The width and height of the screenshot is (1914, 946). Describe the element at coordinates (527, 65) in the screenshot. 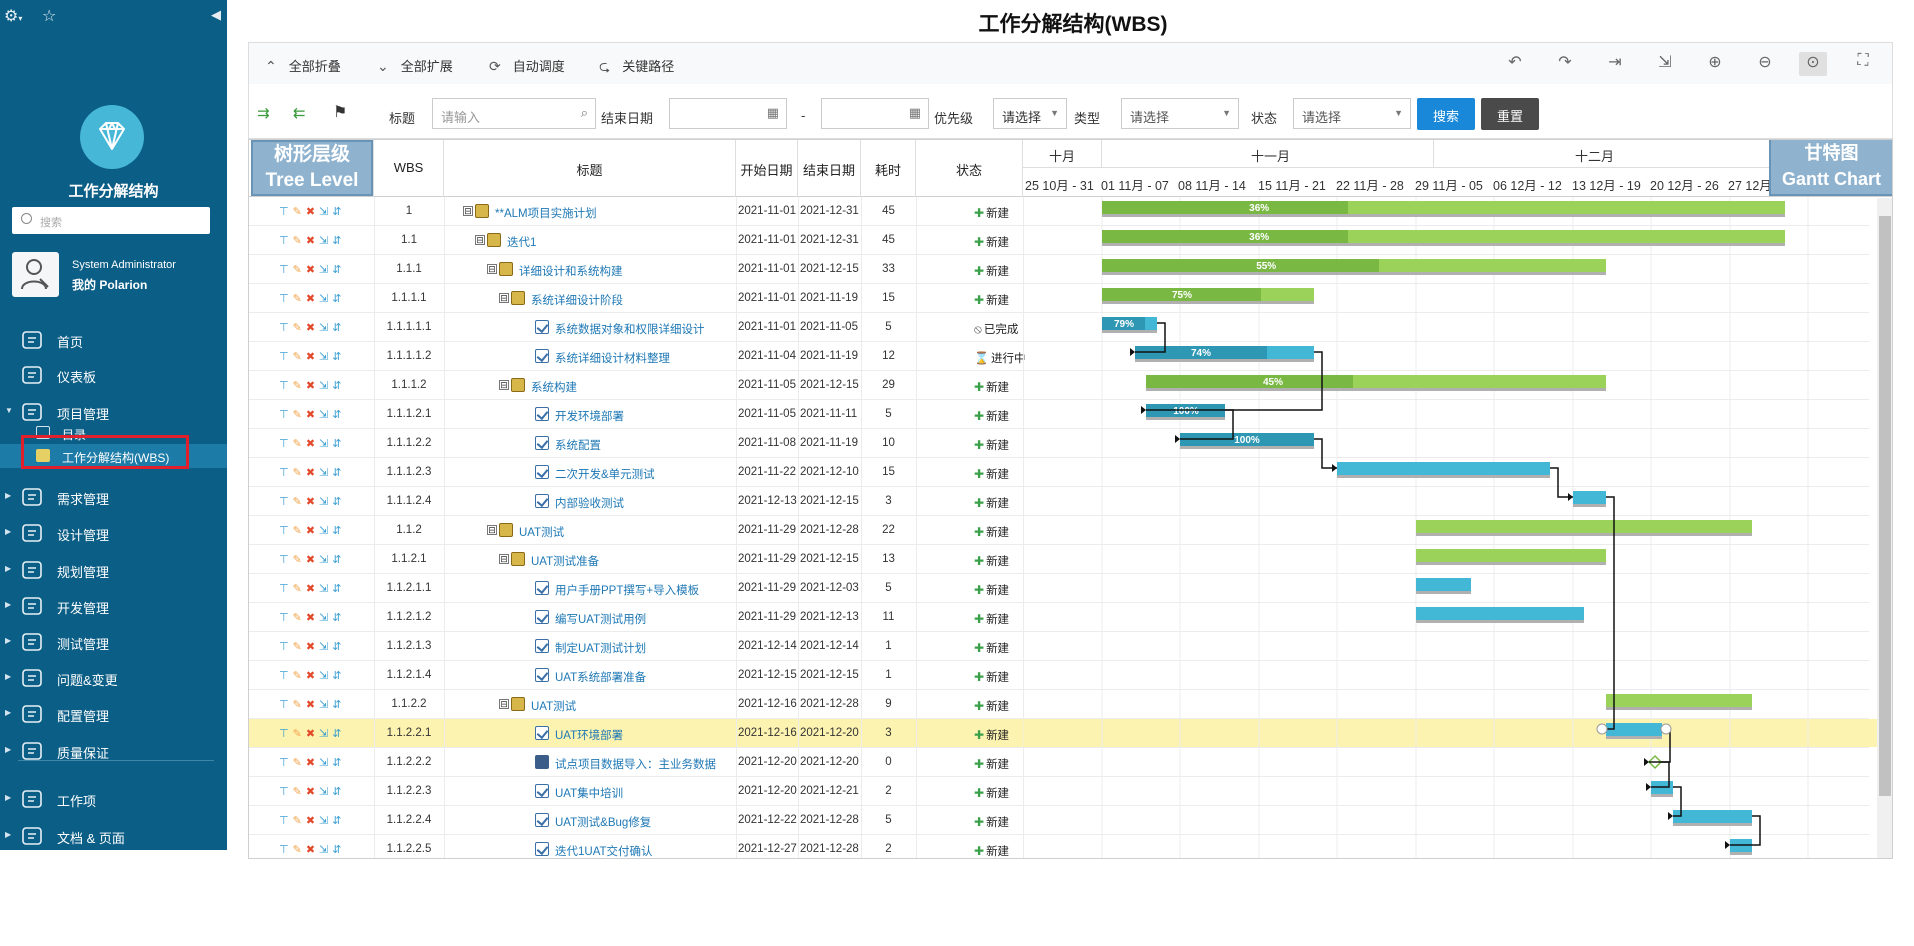

I see `auto-schedule-button: ⟳ 自动调度` at that location.